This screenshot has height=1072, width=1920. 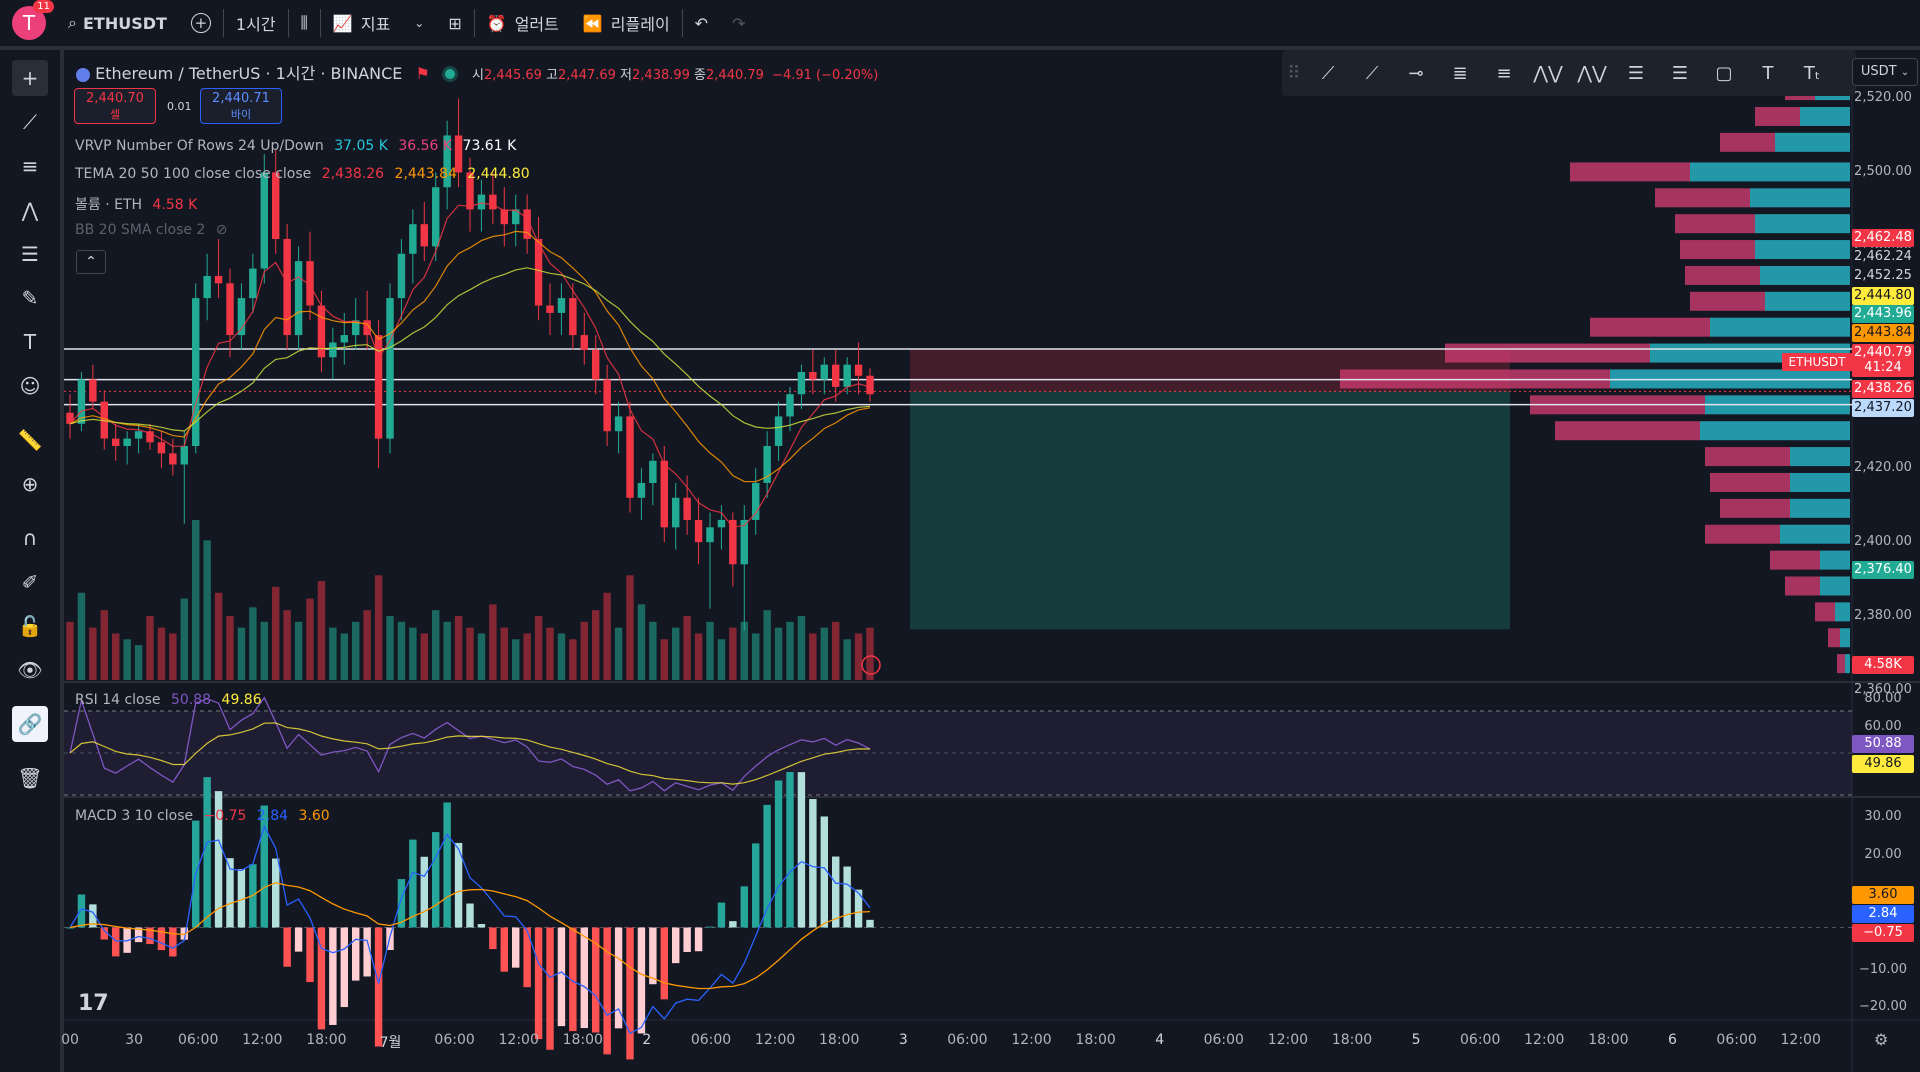 What do you see at coordinates (30, 342) in the screenshot?
I see `text-tool: T` at bounding box center [30, 342].